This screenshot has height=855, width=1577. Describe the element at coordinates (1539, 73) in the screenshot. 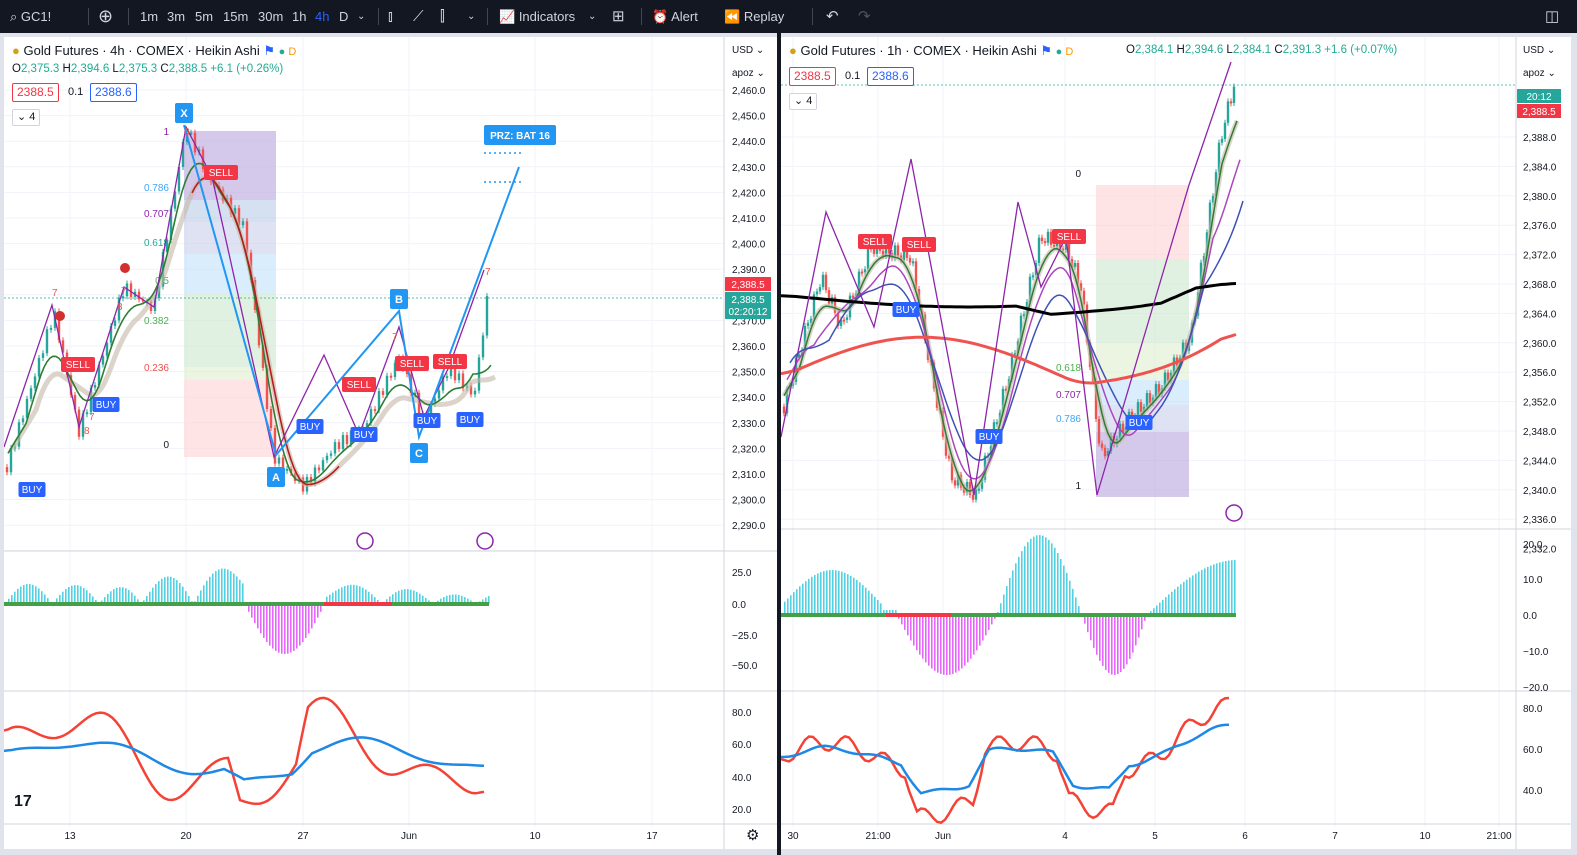

I see `right-scale-mode-select: apoz ⌄` at that location.